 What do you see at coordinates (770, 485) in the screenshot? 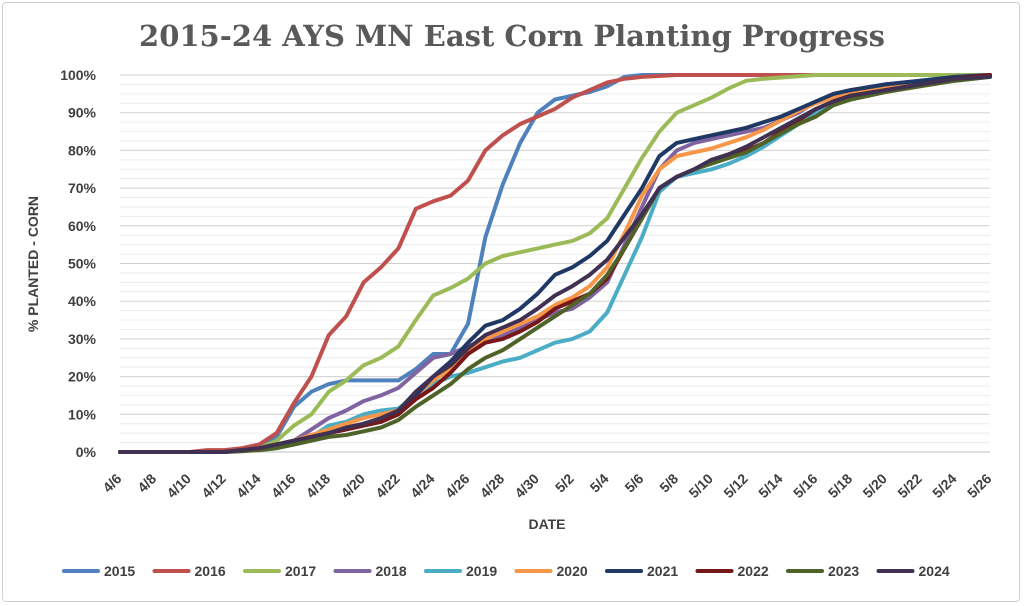
I see `x-tick-label: 5/14` at bounding box center [770, 485].